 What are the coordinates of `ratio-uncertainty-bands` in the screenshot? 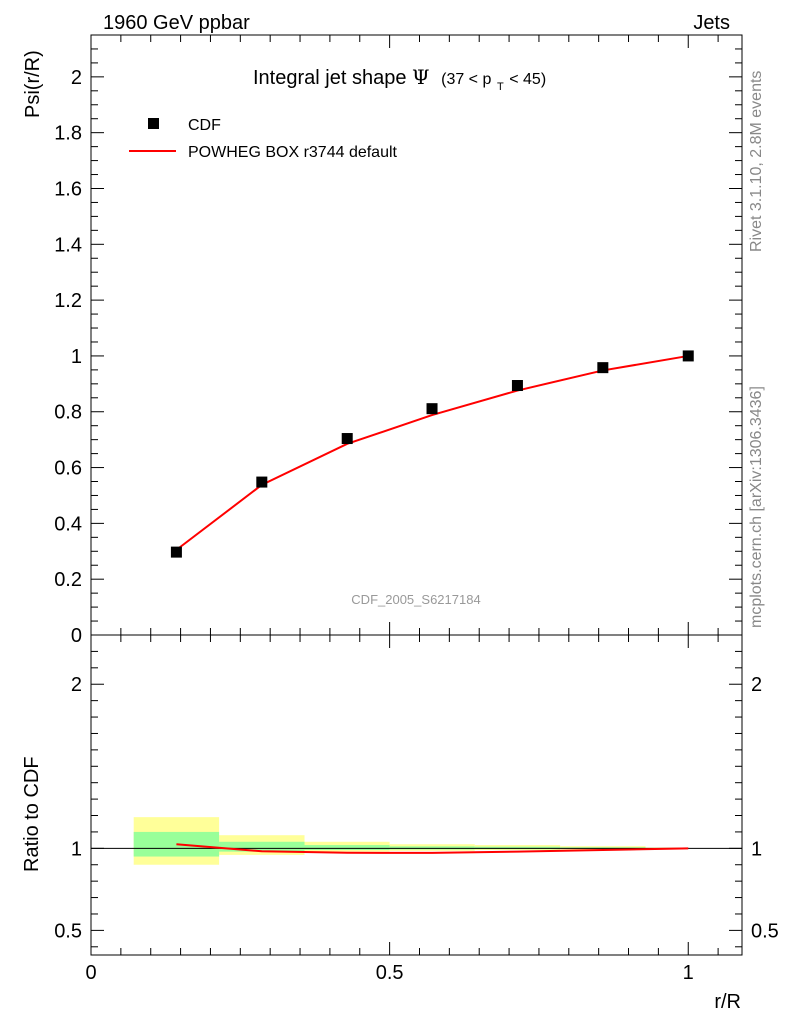 It's located at (411, 841).